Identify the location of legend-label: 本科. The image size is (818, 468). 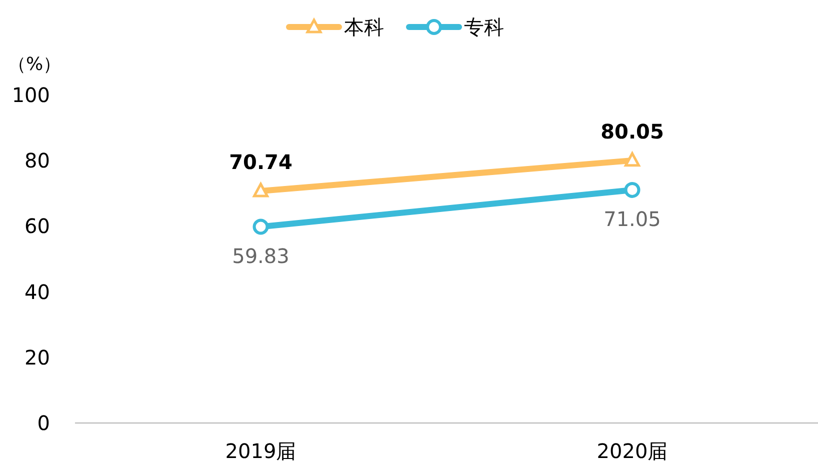
(364, 27).